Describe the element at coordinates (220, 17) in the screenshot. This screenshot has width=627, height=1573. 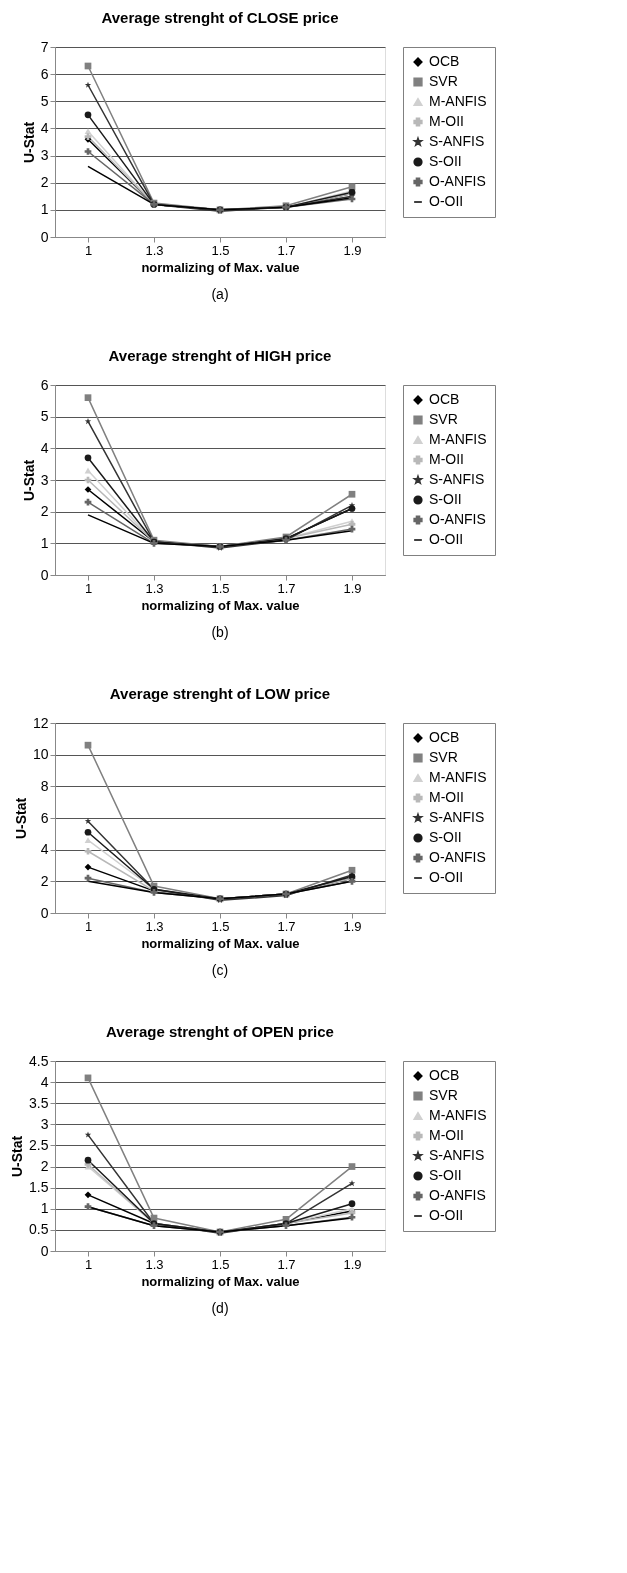
I see `chart-title: Average strenght of CLOSE price` at that location.